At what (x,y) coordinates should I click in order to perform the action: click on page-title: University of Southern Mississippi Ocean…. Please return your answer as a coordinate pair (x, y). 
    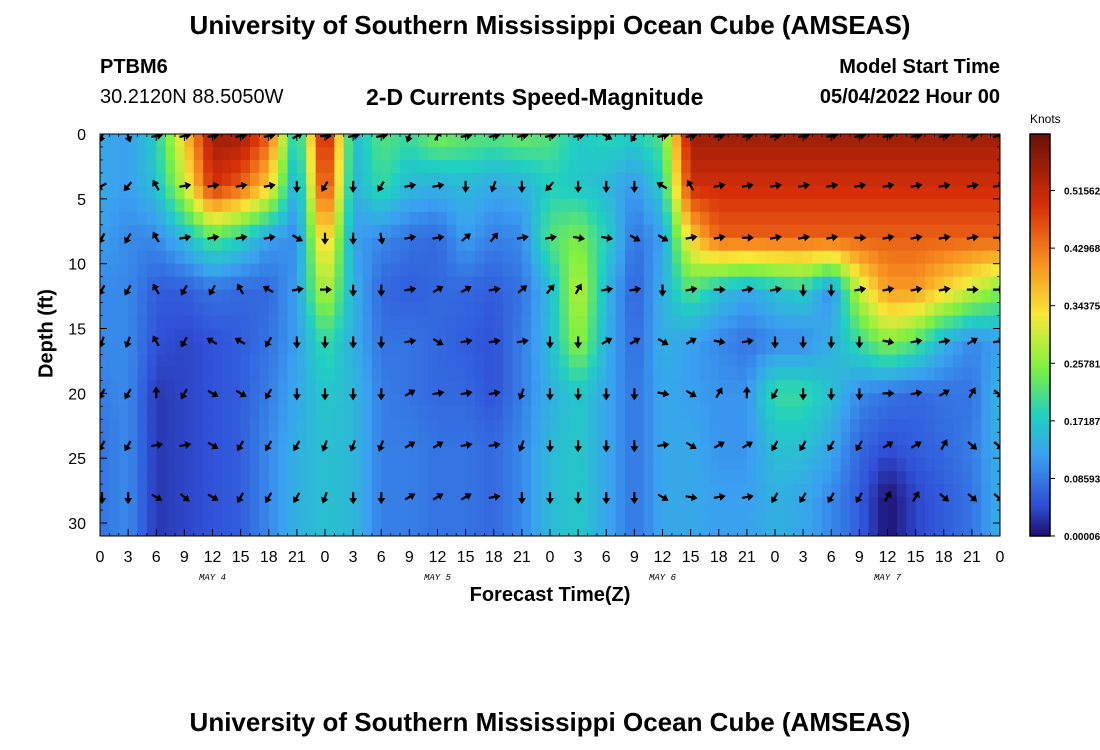
    Looking at the image, I should click on (550, 25).